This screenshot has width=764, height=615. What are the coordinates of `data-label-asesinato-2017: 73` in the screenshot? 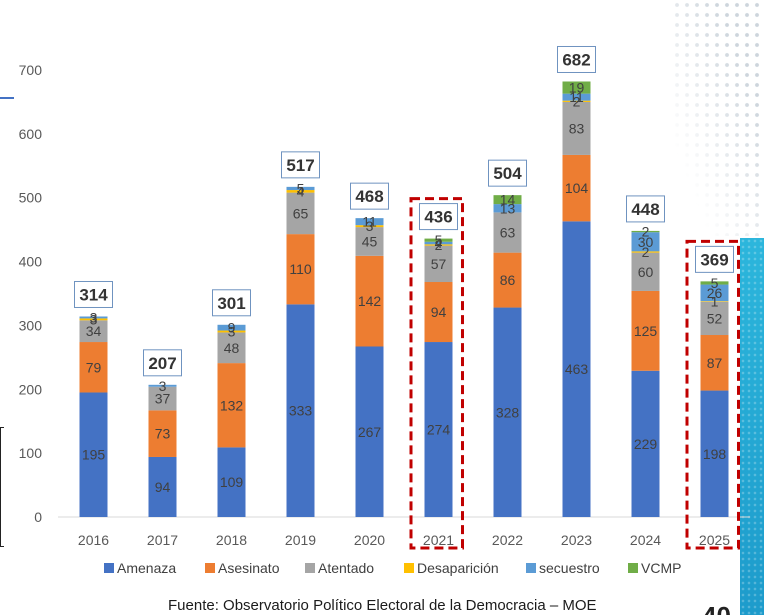 It's located at (163, 434).